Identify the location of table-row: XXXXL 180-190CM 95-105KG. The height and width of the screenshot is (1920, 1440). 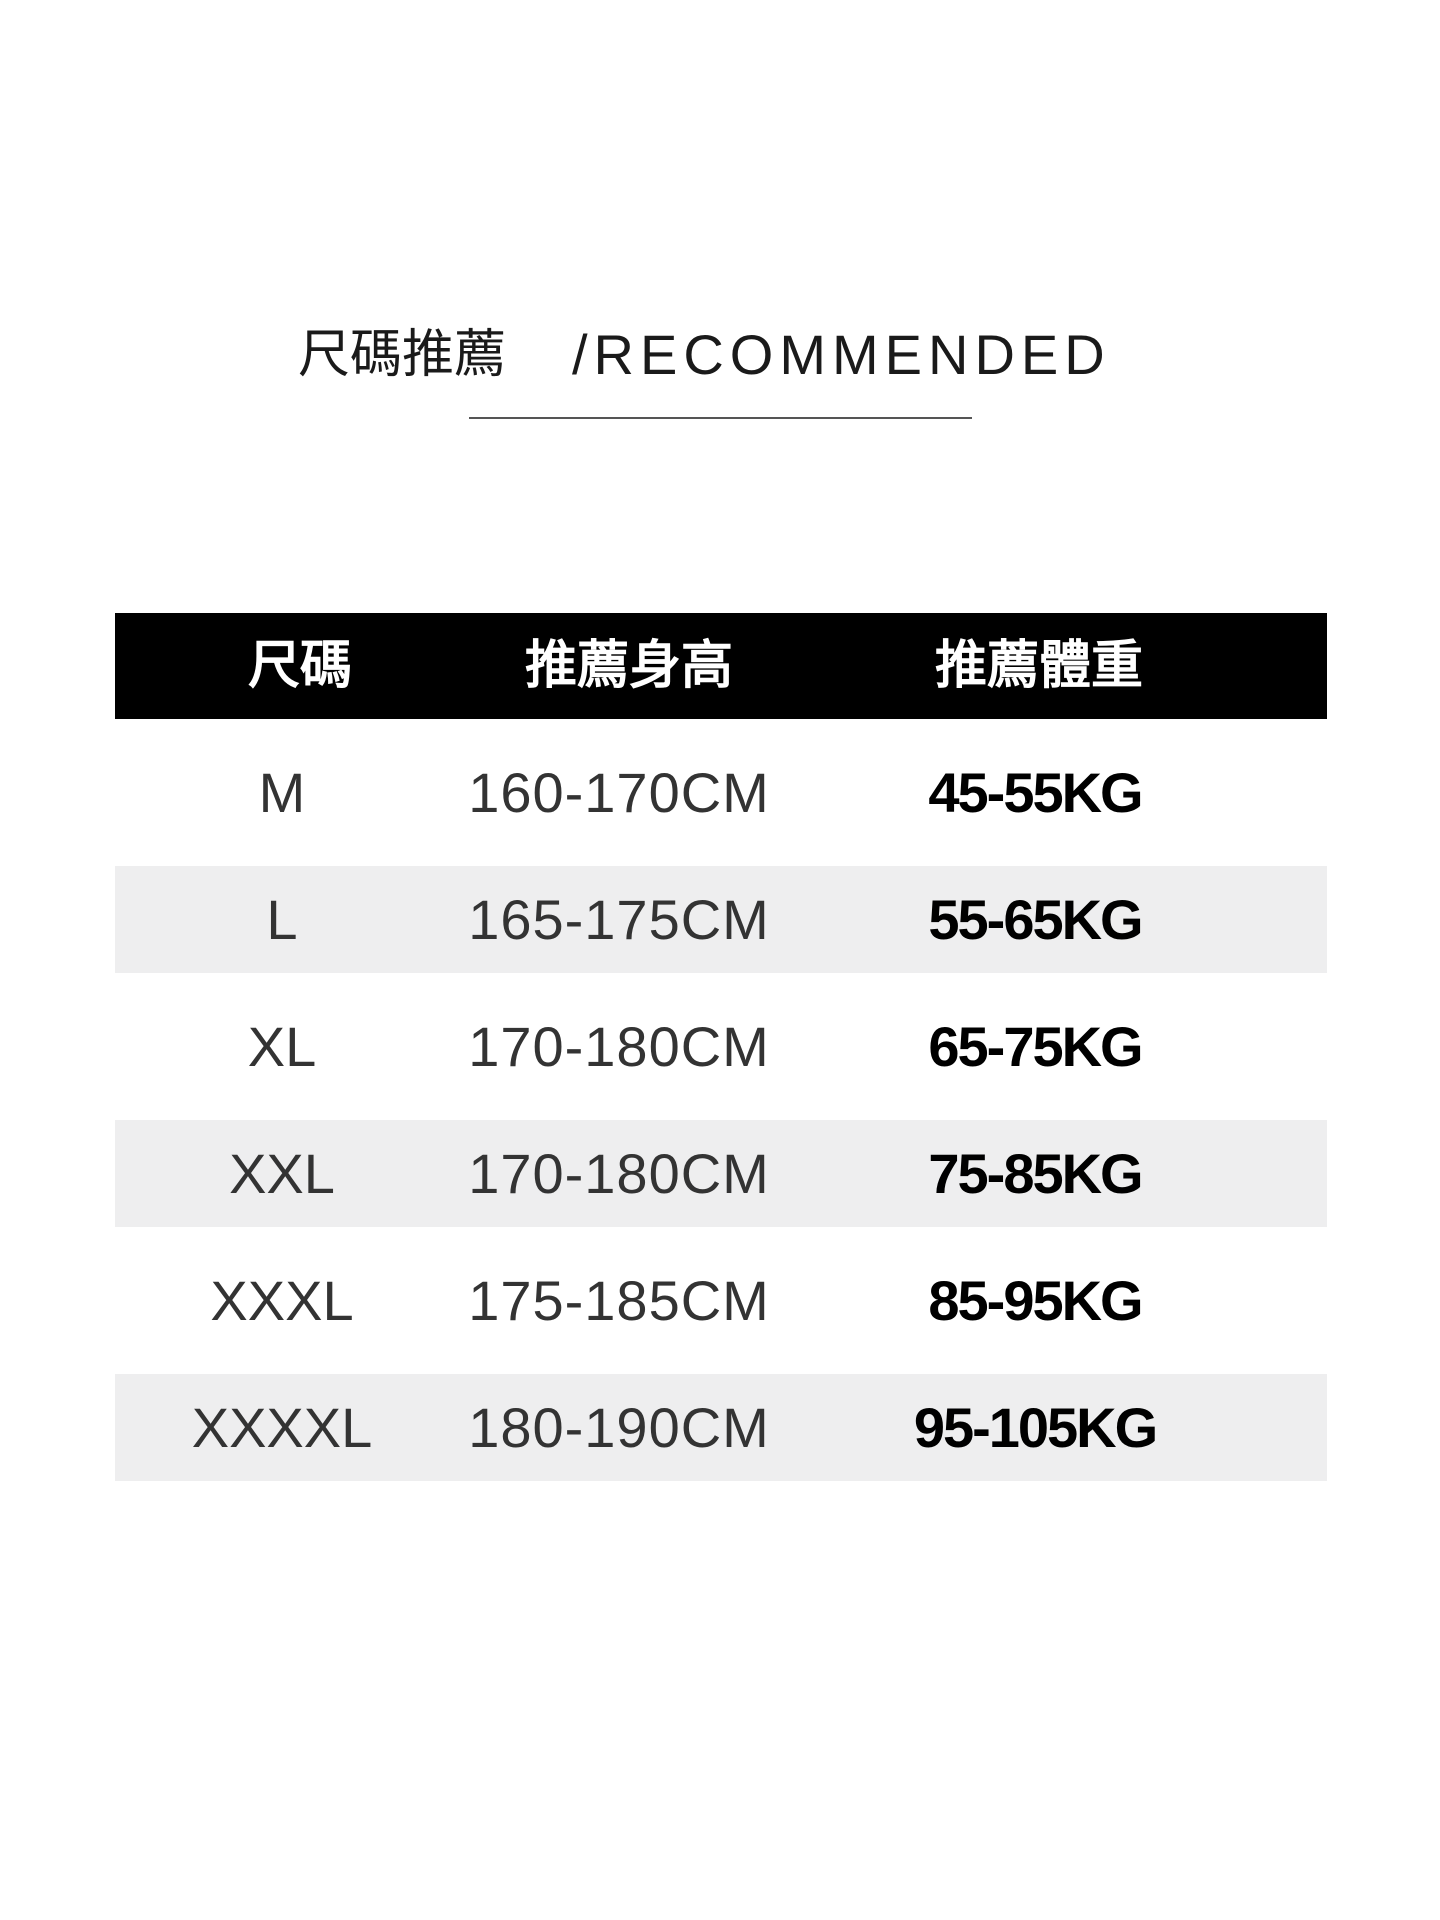
(721, 1427).